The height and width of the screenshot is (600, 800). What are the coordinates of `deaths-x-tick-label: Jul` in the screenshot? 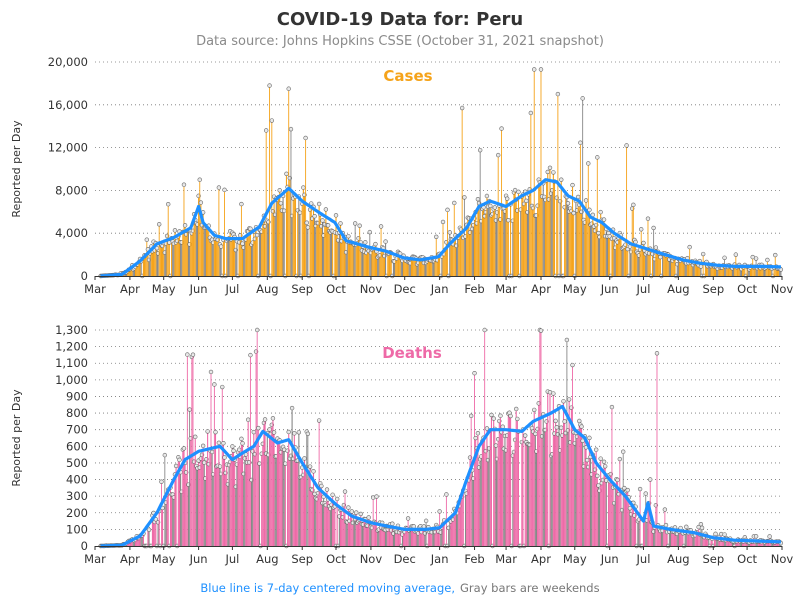 It's located at (231, 559).